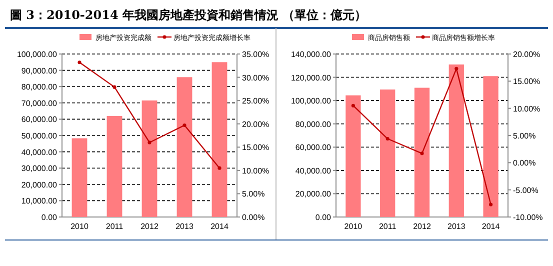 This screenshot has height=266, width=553. What do you see at coordinates (525, 190) in the screenshot?
I see `y2-tick-label: -5.00%` at bounding box center [525, 190].